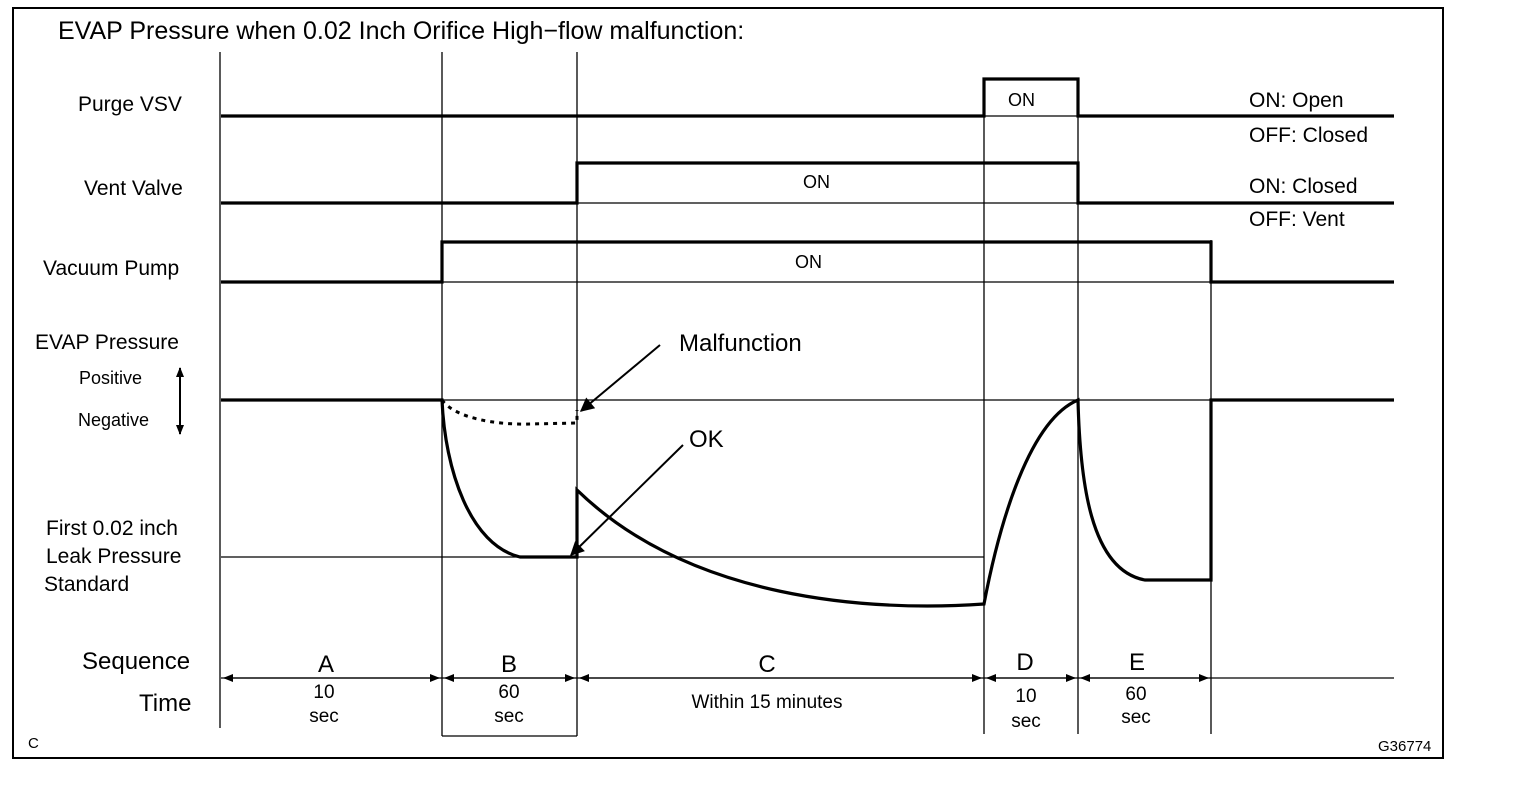 This screenshot has width=1536, height=808. Describe the element at coordinates (111, 268) in the screenshot. I see `vacuum-pump-label: Vacuum Pump` at that location.